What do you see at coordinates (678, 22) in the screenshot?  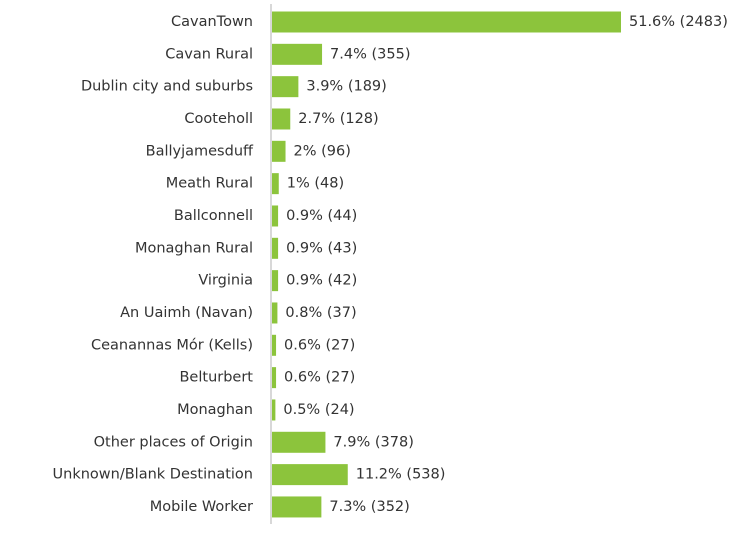 I see `value-label: 51.6% (2483)` at bounding box center [678, 22].